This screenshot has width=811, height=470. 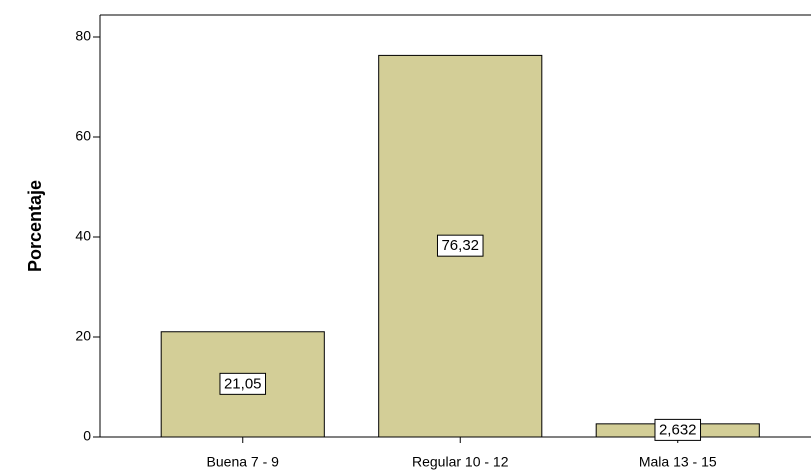 What do you see at coordinates (460, 462) in the screenshot?
I see `x-tick-label: Regular 10 - 12` at bounding box center [460, 462].